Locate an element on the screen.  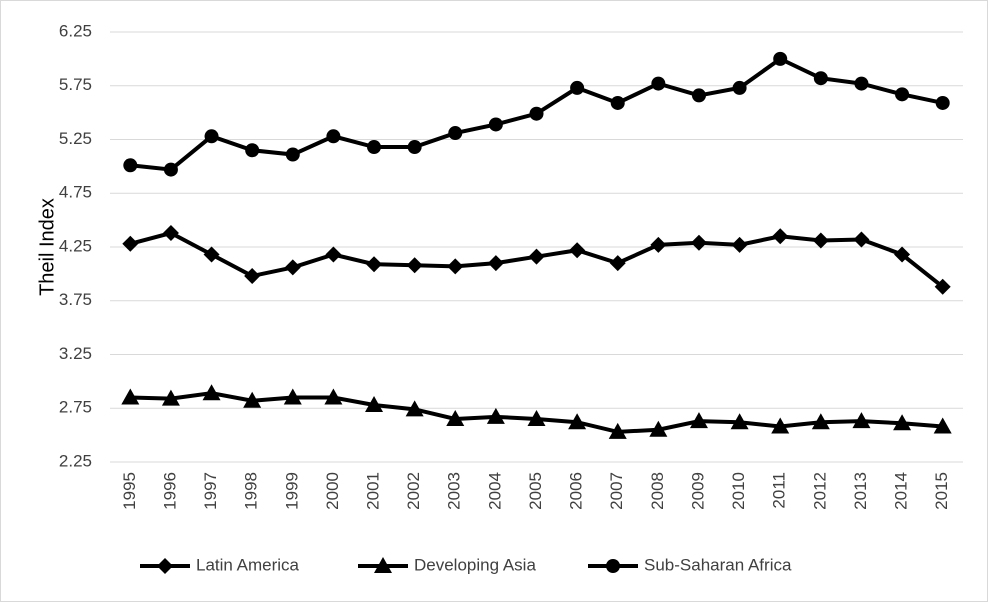
y-tick-label: 4.25 is located at coordinates (75, 245).